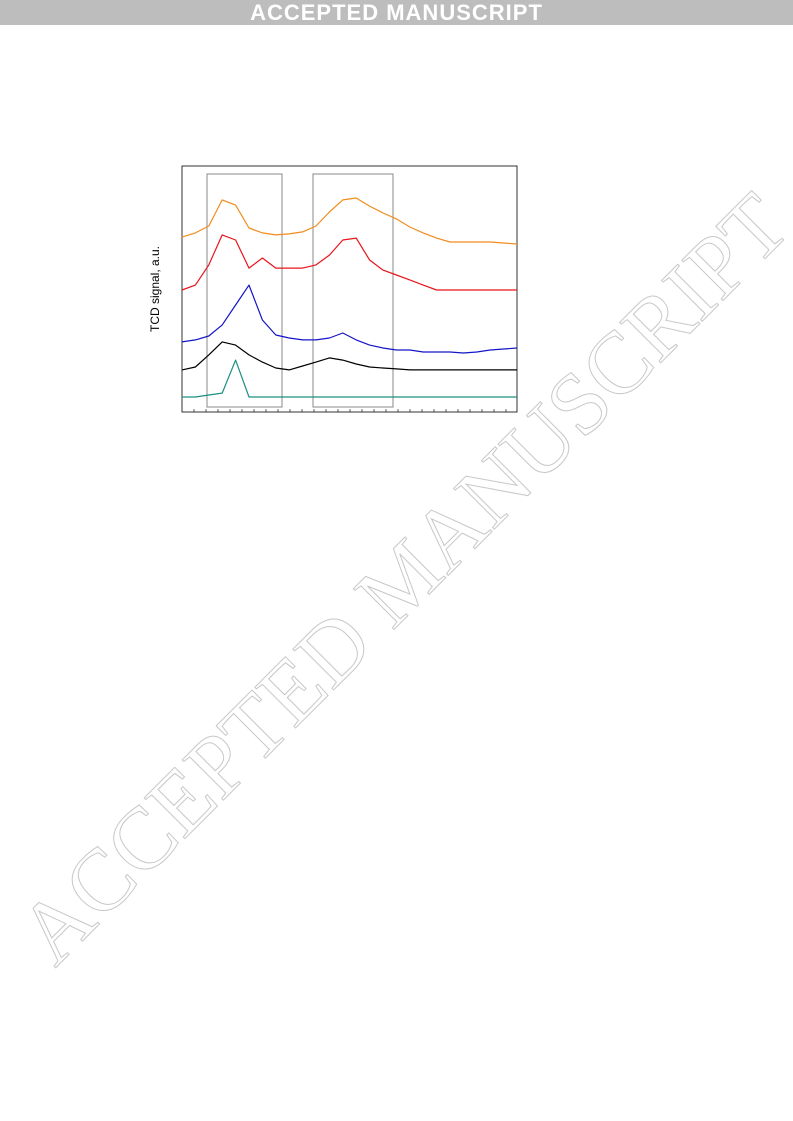  What do you see at coordinates (155, 289) in the screenshot?
I see `y-axis-label: TCD signal, a.u.` at bounding box center [155, 289].